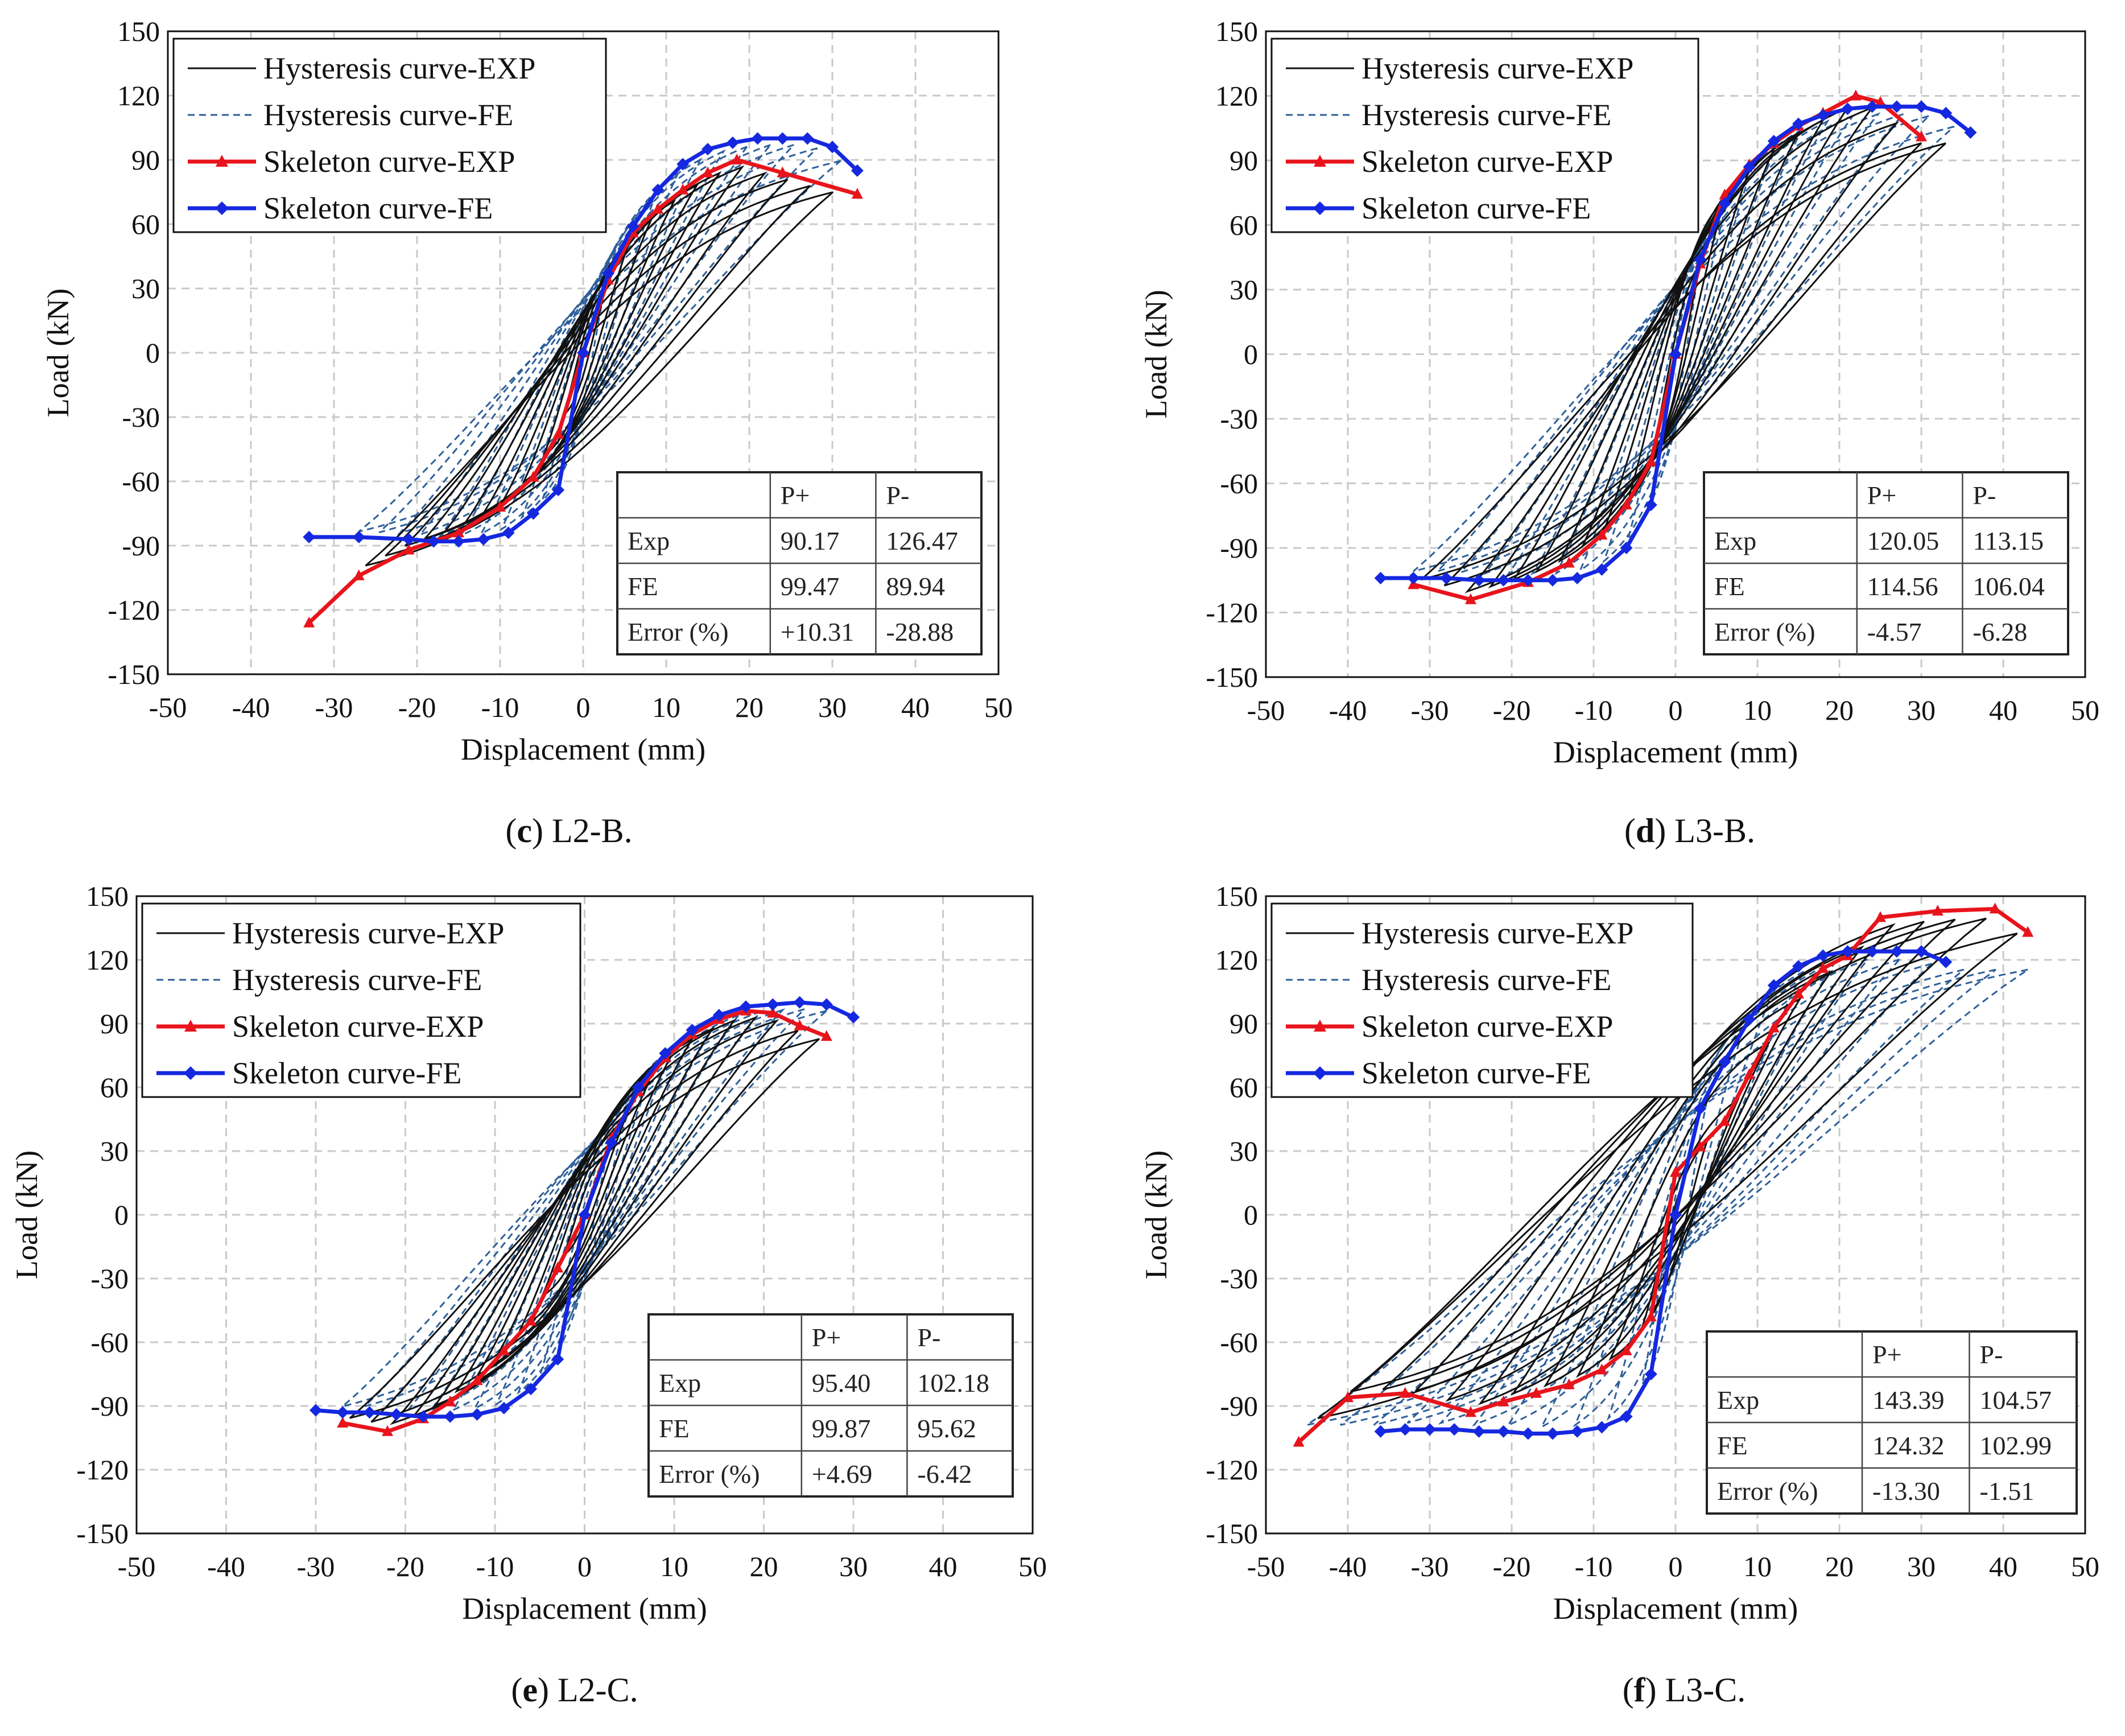 This screenshot has height=1736, width=2125. What do you see at coordinates (1243, 225) in the screenshot?
I see `y-tick-label: 60` at bounding box center [1243, 225].